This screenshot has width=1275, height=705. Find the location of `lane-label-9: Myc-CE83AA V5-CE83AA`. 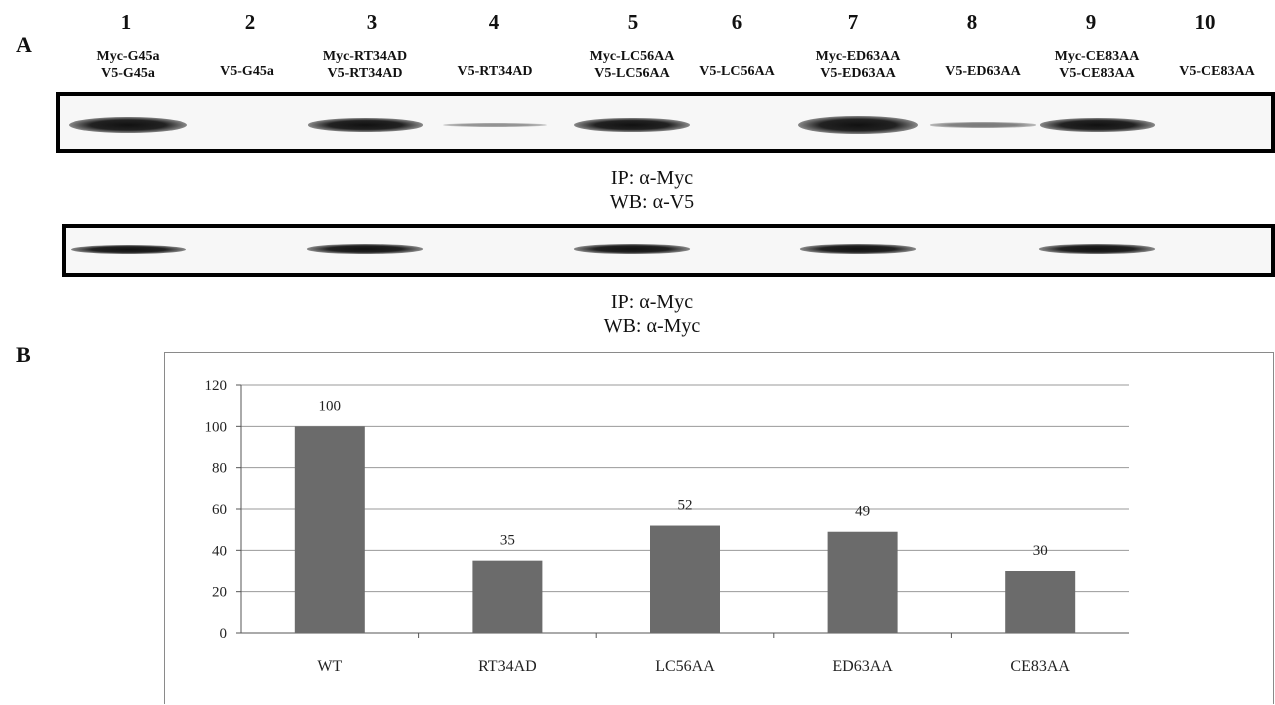

lane-label-9: Myc-CE83AA V5-CE83AA is located at coordinates (1097, 65).